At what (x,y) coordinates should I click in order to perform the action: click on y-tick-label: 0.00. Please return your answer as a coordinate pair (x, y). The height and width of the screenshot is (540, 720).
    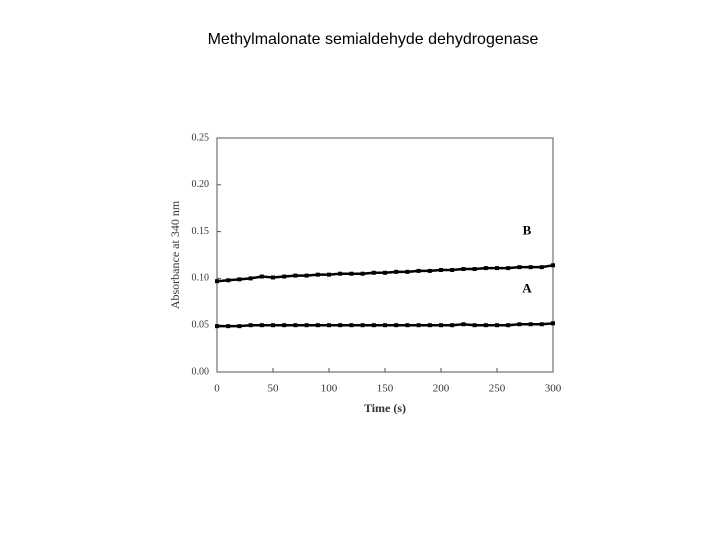
    Looking at the image, I should click on (201, 371).